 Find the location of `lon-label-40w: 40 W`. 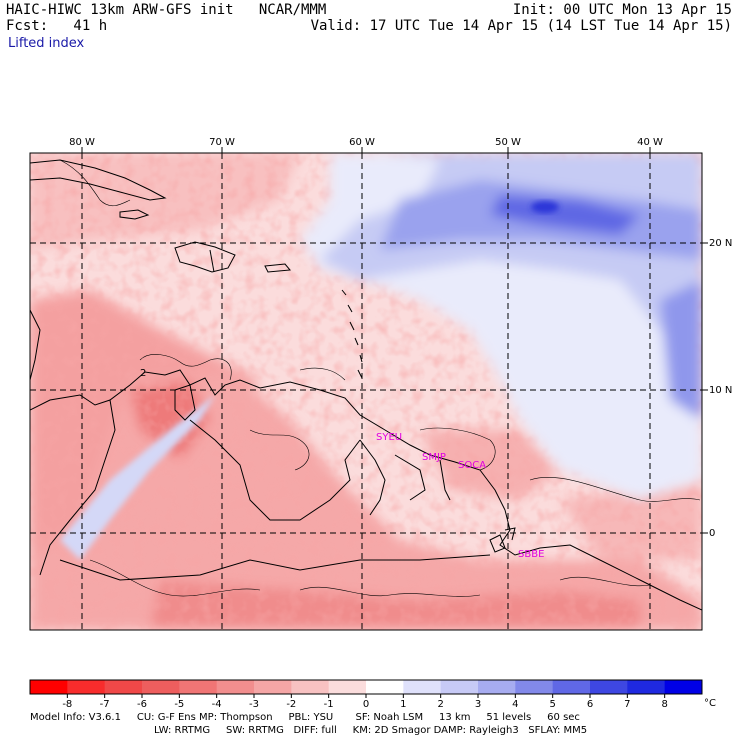

lon-label-40w: 40 W is located at coordinates (650, 142).